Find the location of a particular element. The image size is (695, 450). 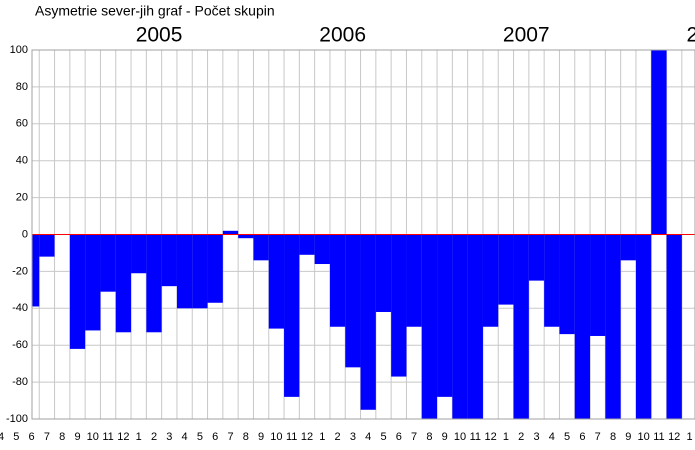

y-tick-label: 40 is located at coordinates (22, 161).